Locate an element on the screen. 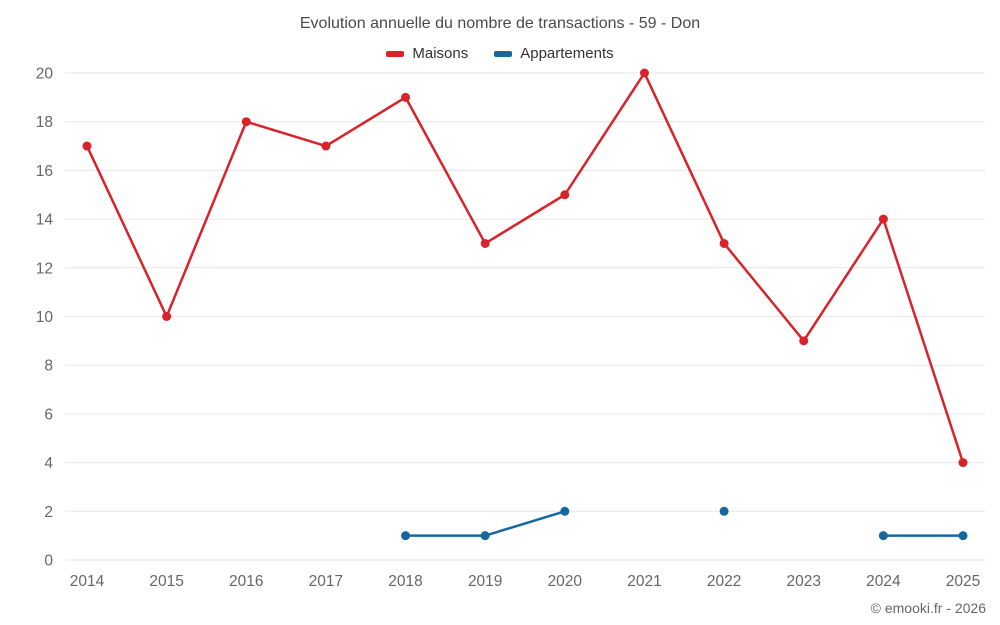 The image size is (1000, 625). legend-item-maisons: Maisons is located at coordinates (427, 53).